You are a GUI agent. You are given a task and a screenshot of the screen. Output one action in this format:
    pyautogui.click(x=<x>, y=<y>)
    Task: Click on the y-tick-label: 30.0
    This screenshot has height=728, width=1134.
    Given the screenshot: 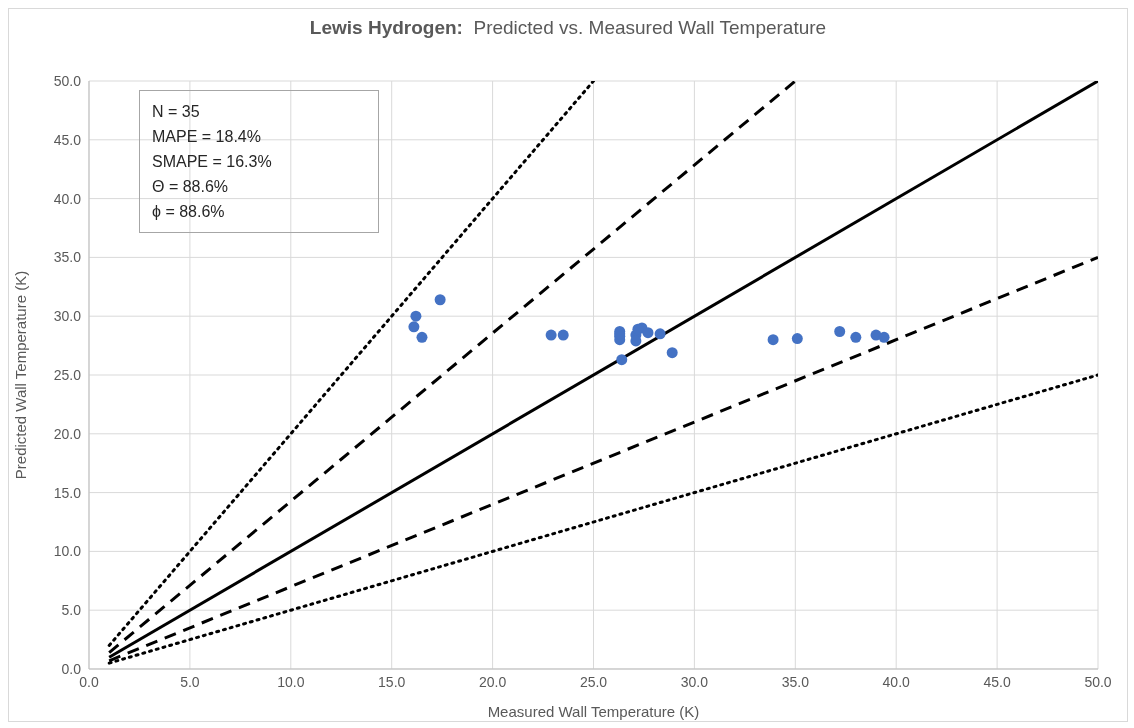 What is the action you would take?
    pyautogui.click(x=67, y=316)
    